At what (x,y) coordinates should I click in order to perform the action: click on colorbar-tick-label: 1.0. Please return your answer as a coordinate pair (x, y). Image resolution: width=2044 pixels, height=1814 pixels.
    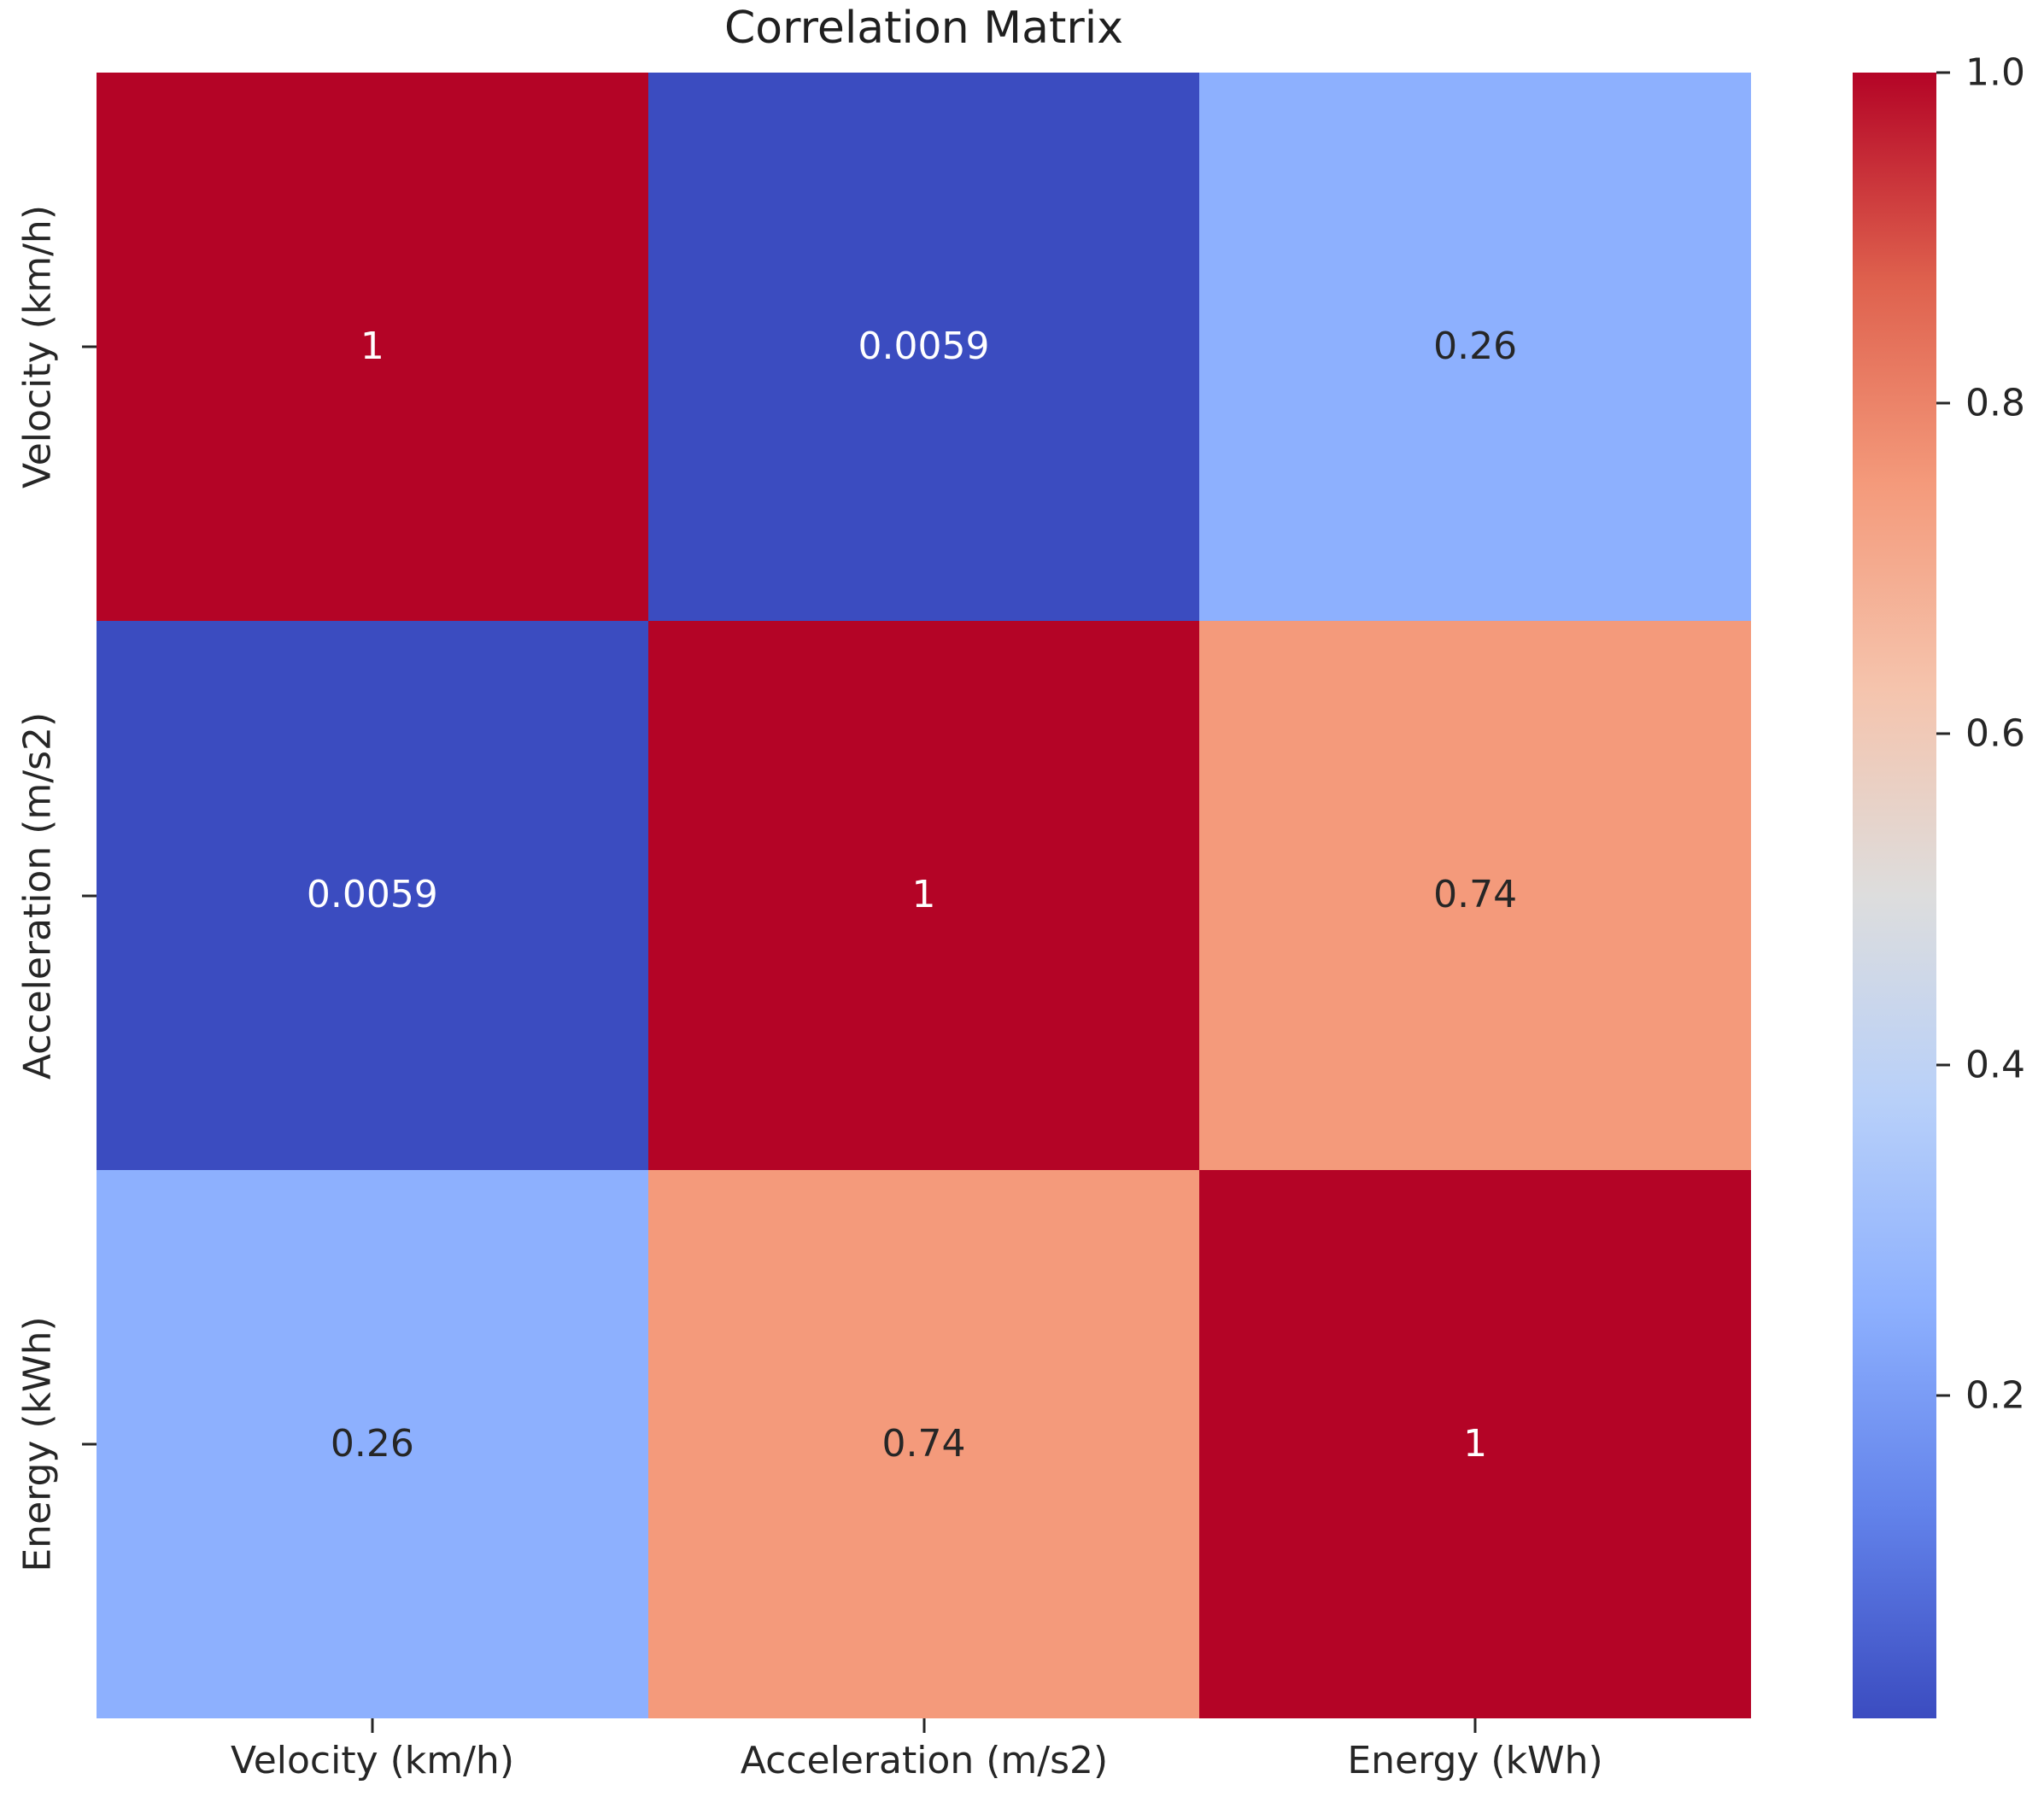
    Looking at the image, I should click on (1995, 72).